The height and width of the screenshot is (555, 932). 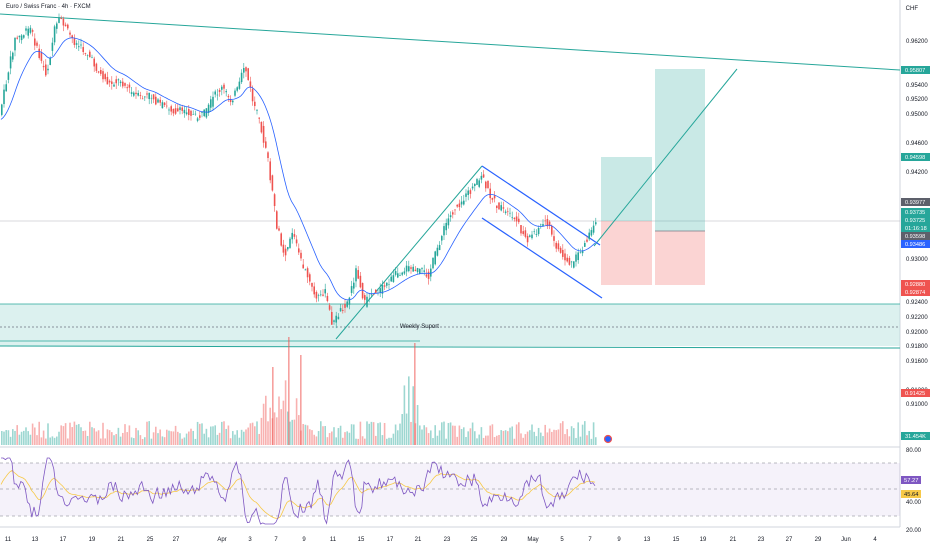 I want to click on descending-trendline, so click(x=450, y=42).